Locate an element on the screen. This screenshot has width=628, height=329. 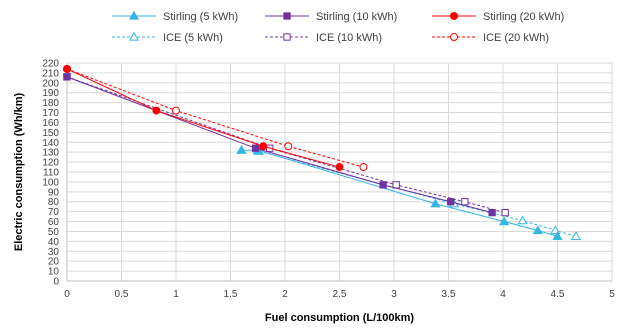
x-tick-label: 2.5 is located at coordinates (340, 294).